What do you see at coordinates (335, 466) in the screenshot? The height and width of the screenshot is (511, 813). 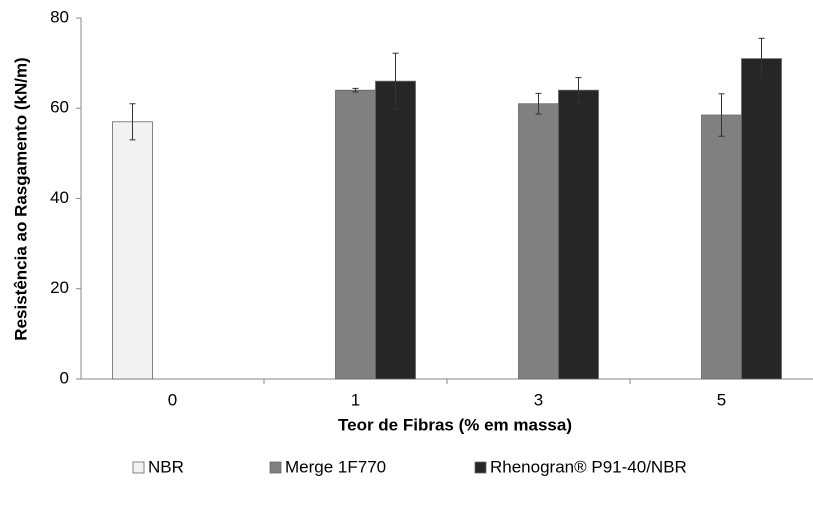 I see `legend-label: Merge 1F770` at bounding box center [335, 466].